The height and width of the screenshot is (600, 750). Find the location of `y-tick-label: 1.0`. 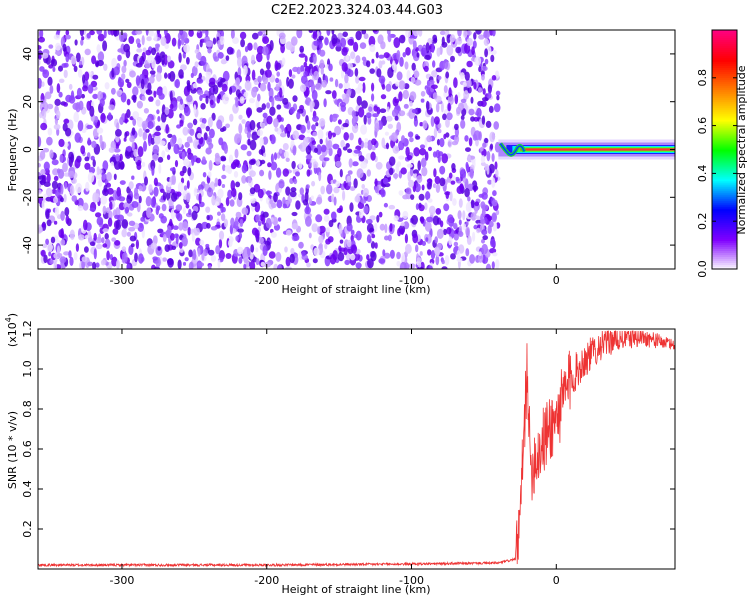

y-tick-label: 1.0 is located at coordinates (27, 369).